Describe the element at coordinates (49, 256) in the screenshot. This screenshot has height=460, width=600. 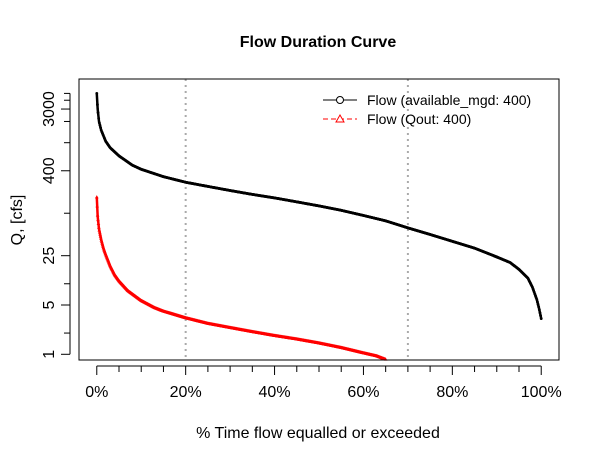
I see `y-tick-label: 25` at that location.